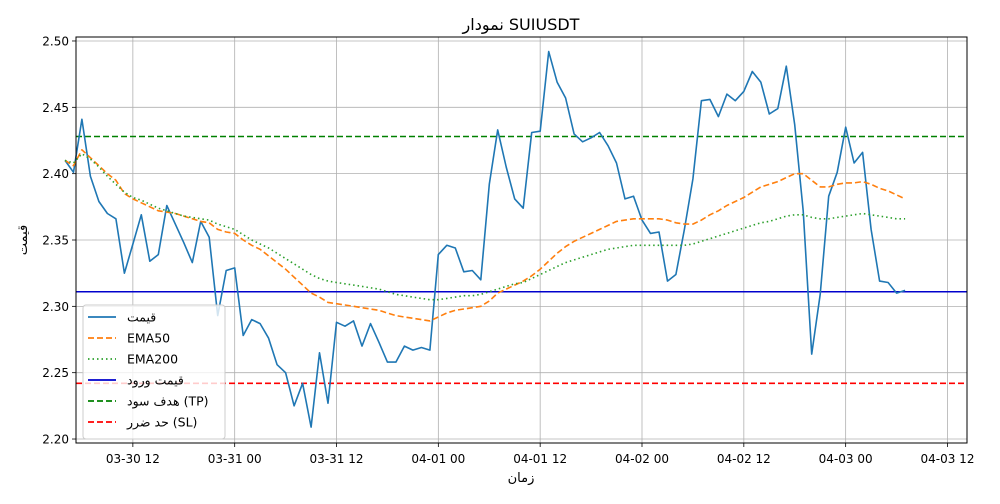 The image size is (1000, 504). I want to click on y-axis-label: قیمت, so click(23, 240).